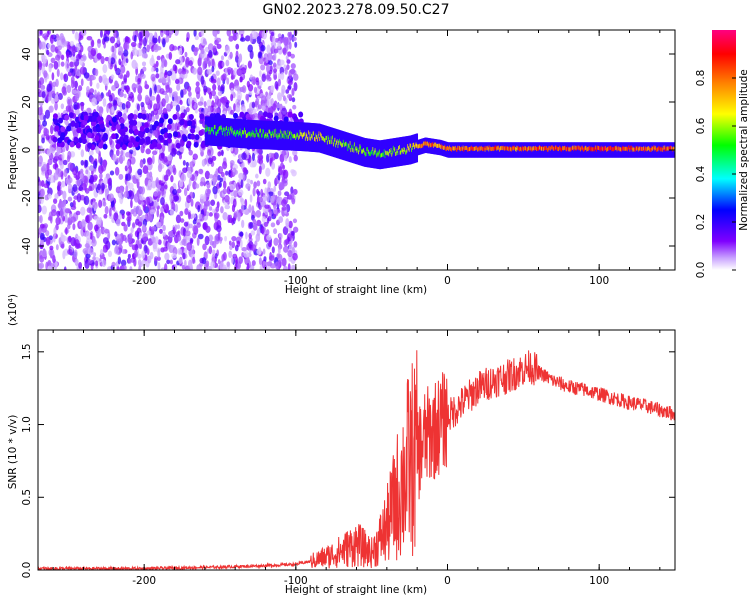 The image size is (750, 600). I want to click on spectrogram-xtick-label: 0, so click(447, 281).